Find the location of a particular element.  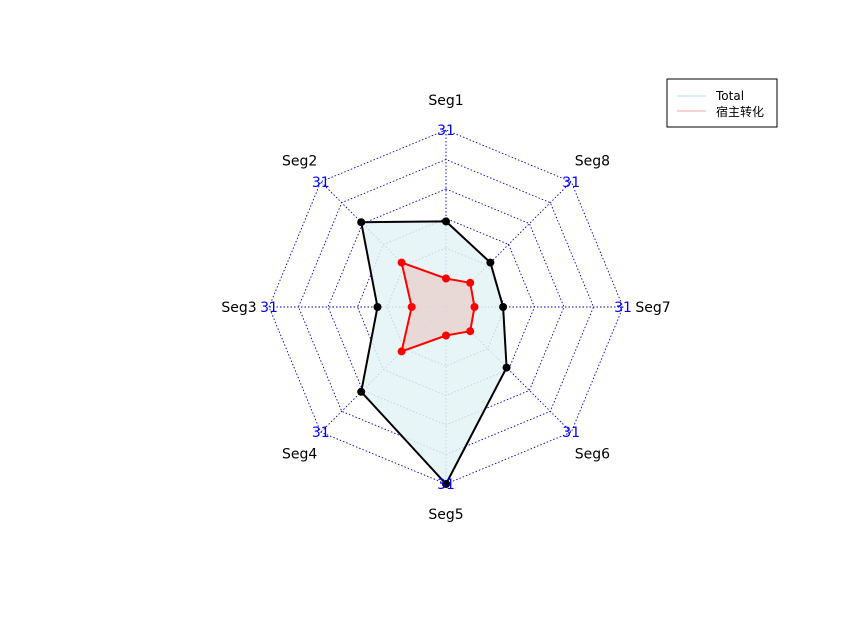

data-point-total-seg5 is located at coordinates (446, 484).